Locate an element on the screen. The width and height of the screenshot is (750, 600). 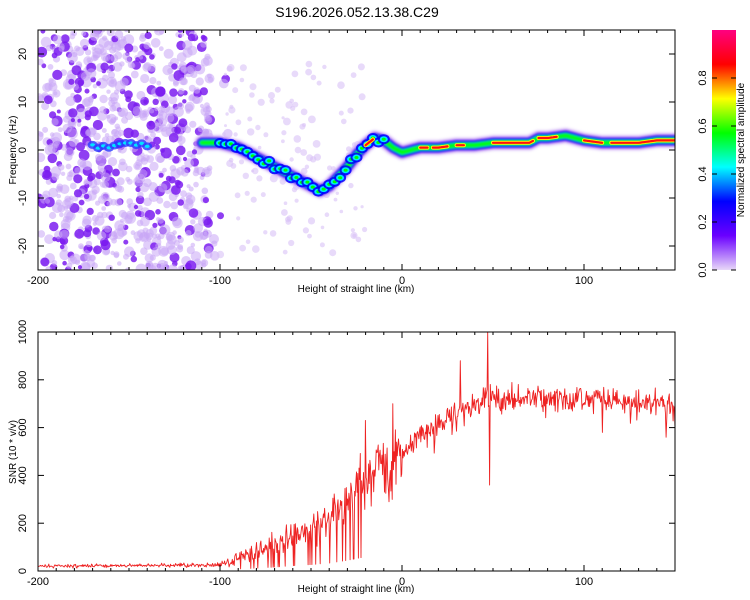
snr-ytick-label: 1000 is located at coordinates (23, 332).